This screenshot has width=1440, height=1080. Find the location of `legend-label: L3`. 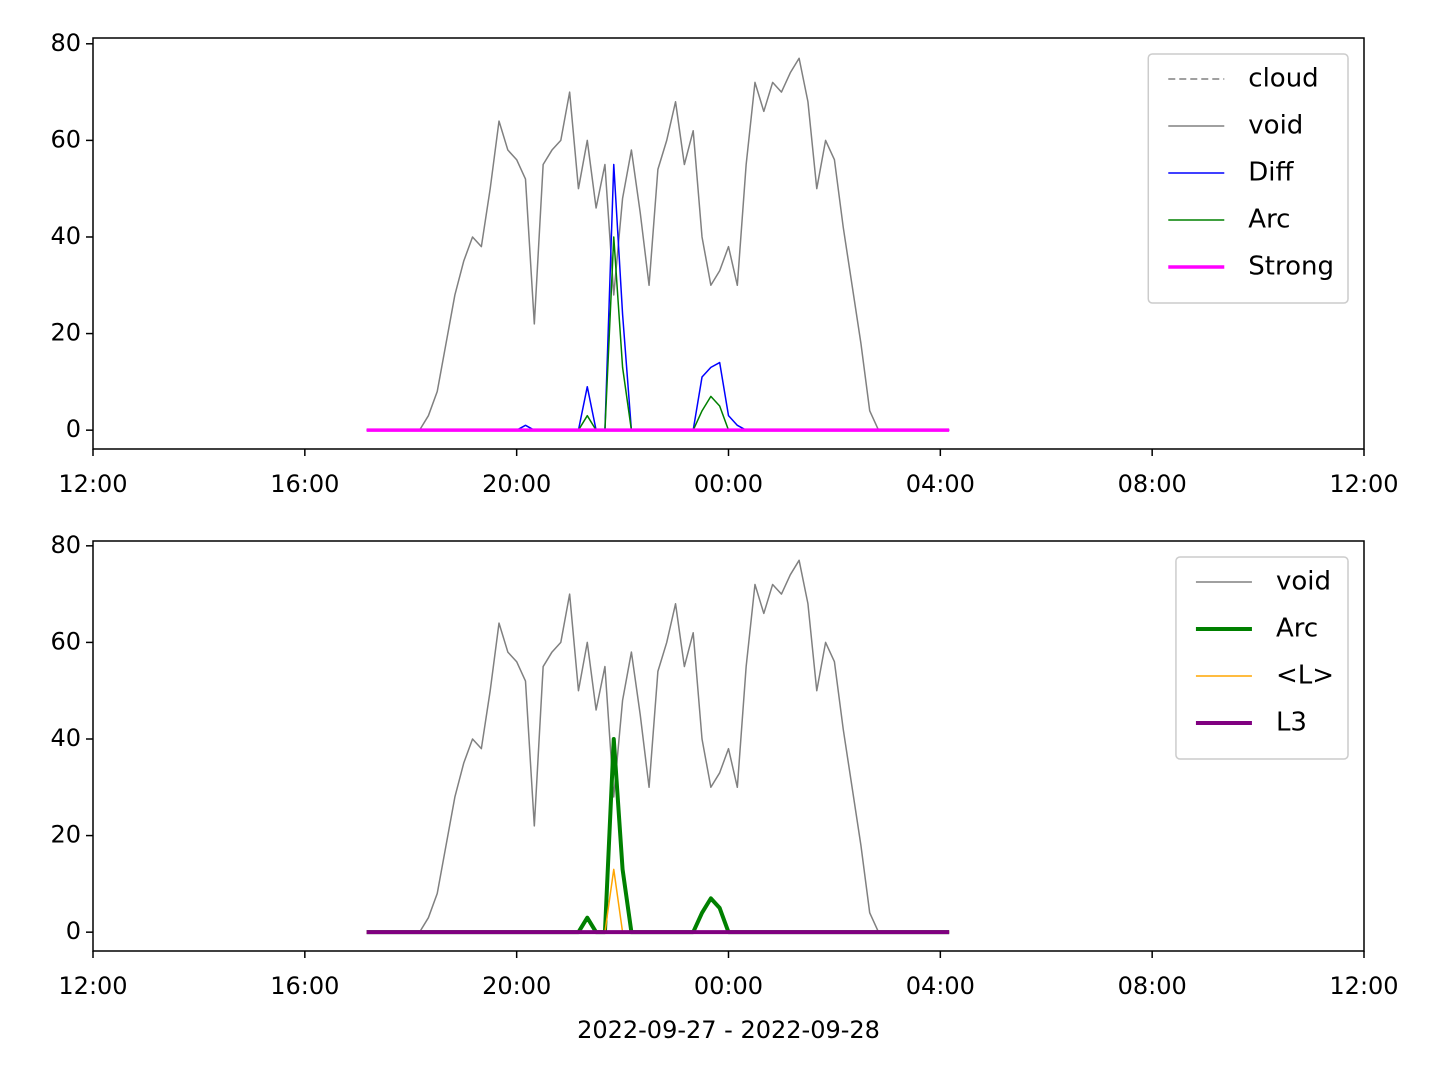

legend-label: L3 is located at coordinates (1291, 723).